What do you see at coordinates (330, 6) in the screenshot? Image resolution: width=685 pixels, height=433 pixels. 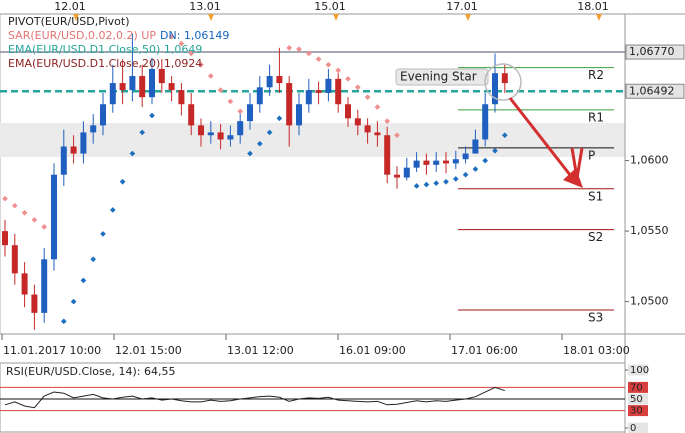 I see `date-marker: 15.01` at bounding box center [330, 6].